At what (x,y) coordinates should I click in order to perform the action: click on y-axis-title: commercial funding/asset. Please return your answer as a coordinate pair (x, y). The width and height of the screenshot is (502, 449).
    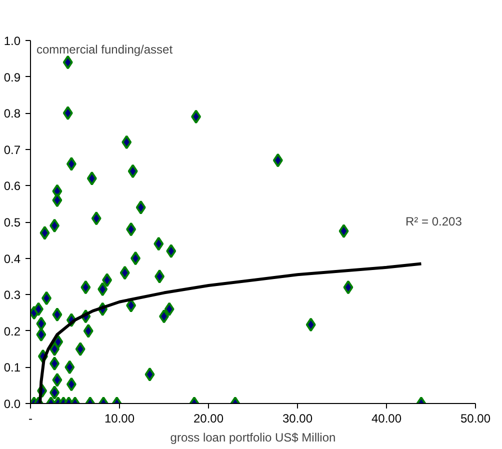
    Looking at the image, I should click on (105, 49).